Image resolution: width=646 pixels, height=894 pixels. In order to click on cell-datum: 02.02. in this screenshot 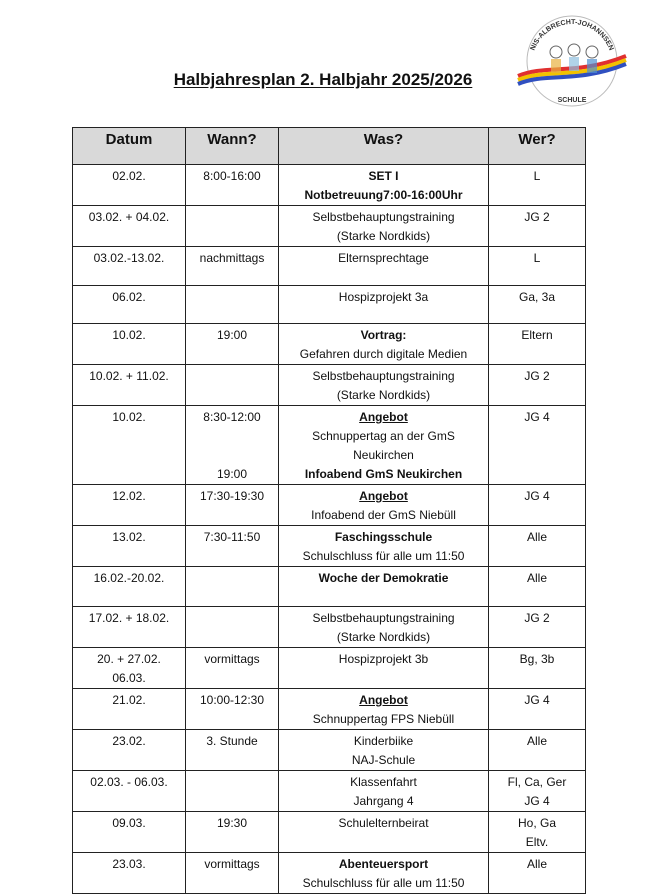, I will do `click(129, 185)`.